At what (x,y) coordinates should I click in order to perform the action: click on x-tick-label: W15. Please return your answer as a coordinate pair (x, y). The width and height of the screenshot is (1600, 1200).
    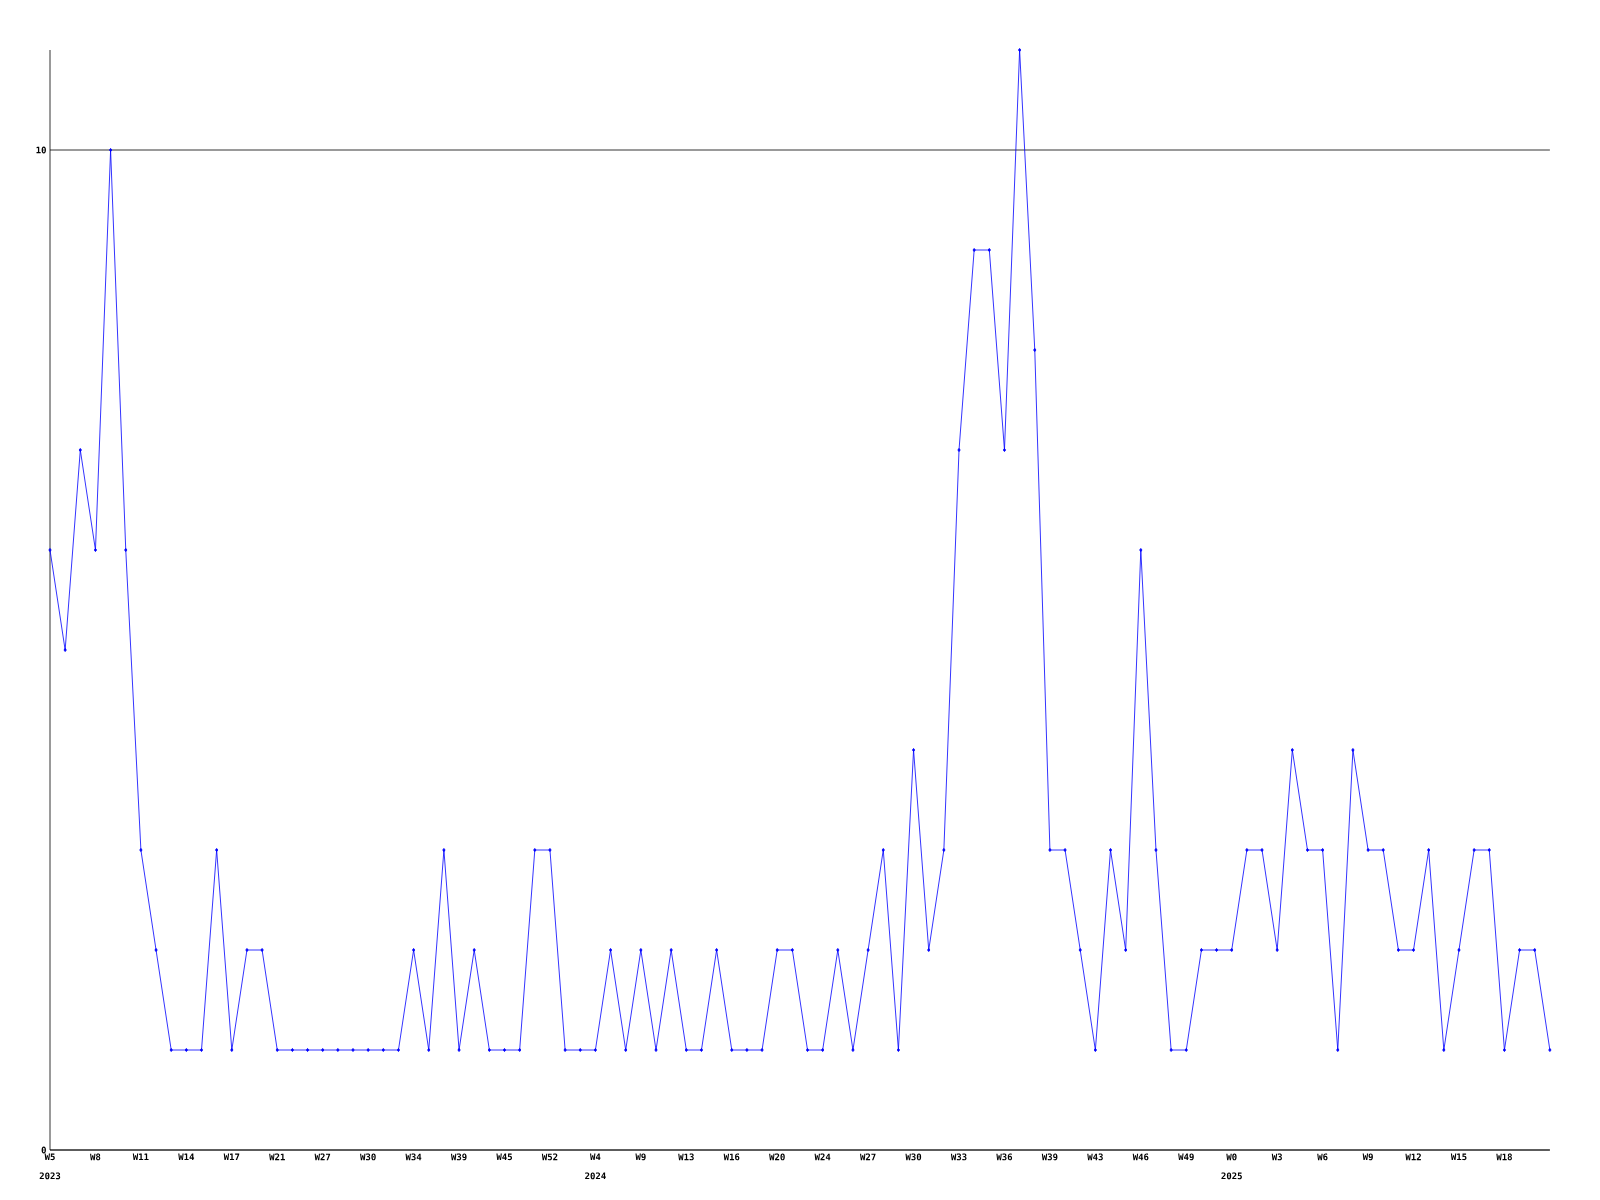
    Looking at the image, I should click on (1458, 1157).